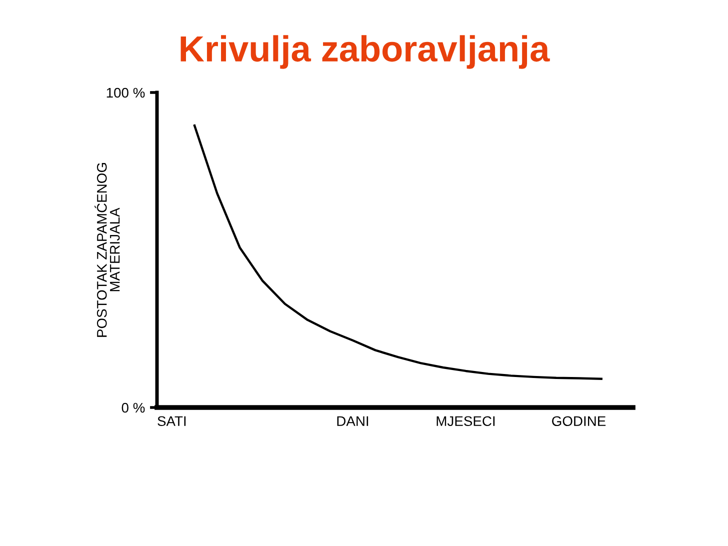  I want to click on x-tick-label: SATI, so click(172, 421).